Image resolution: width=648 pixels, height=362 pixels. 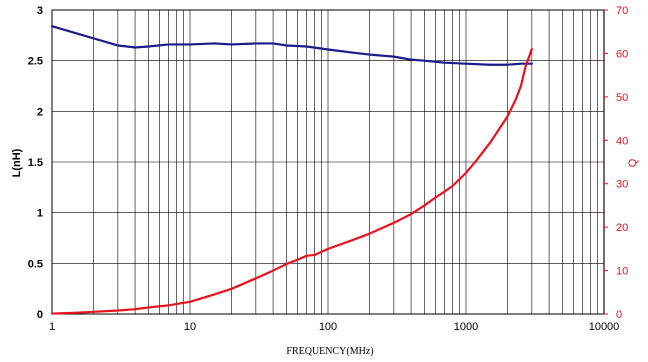 I want to click on y-right-tick-label: 60, so click(x=622, y=54).